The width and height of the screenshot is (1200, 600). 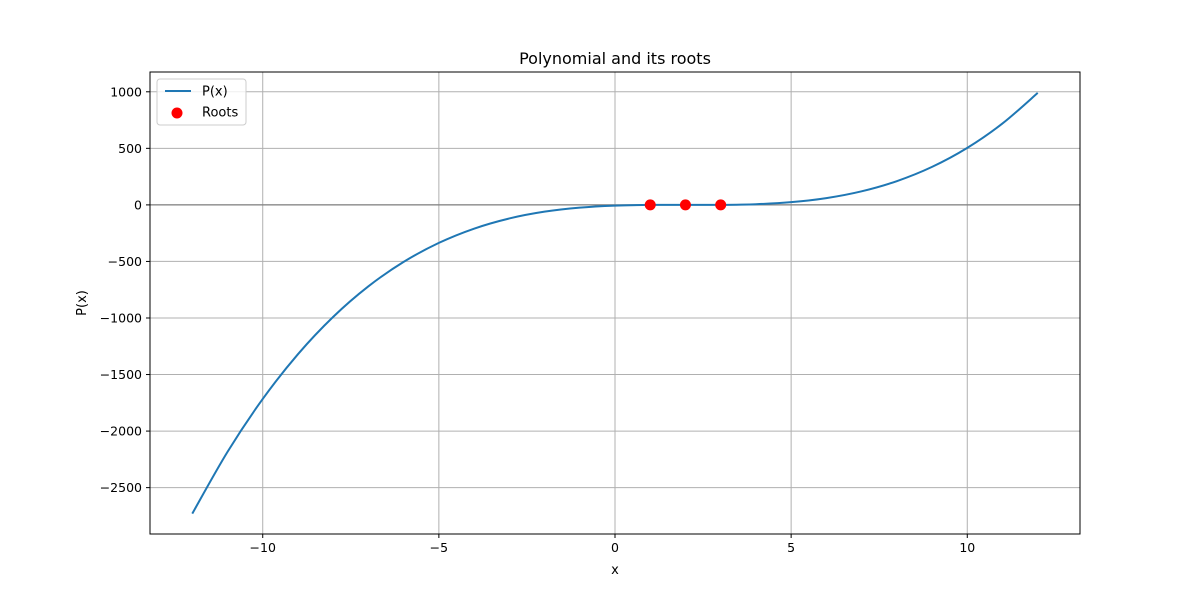 What do you see at coordinates (220, 113) in the screenshot?
I see `legend-label-scatter: Roots` at bounding box center [220, 113].